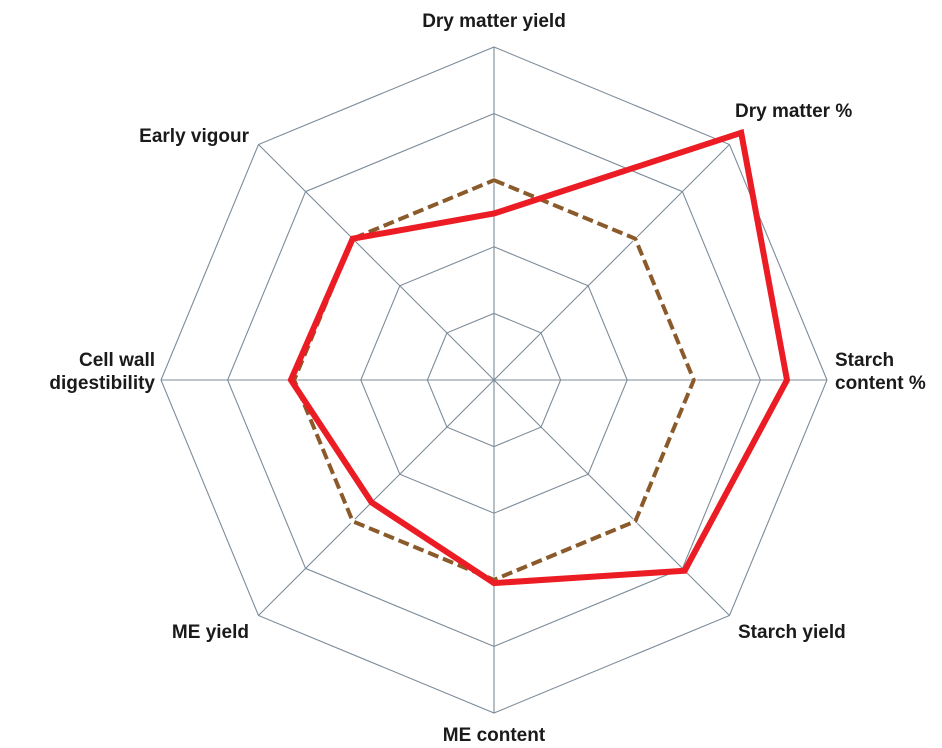  Describe the element at coordinates (117, 360) in the screenshot. I see `axis-label-line: Cell wall` at that location.